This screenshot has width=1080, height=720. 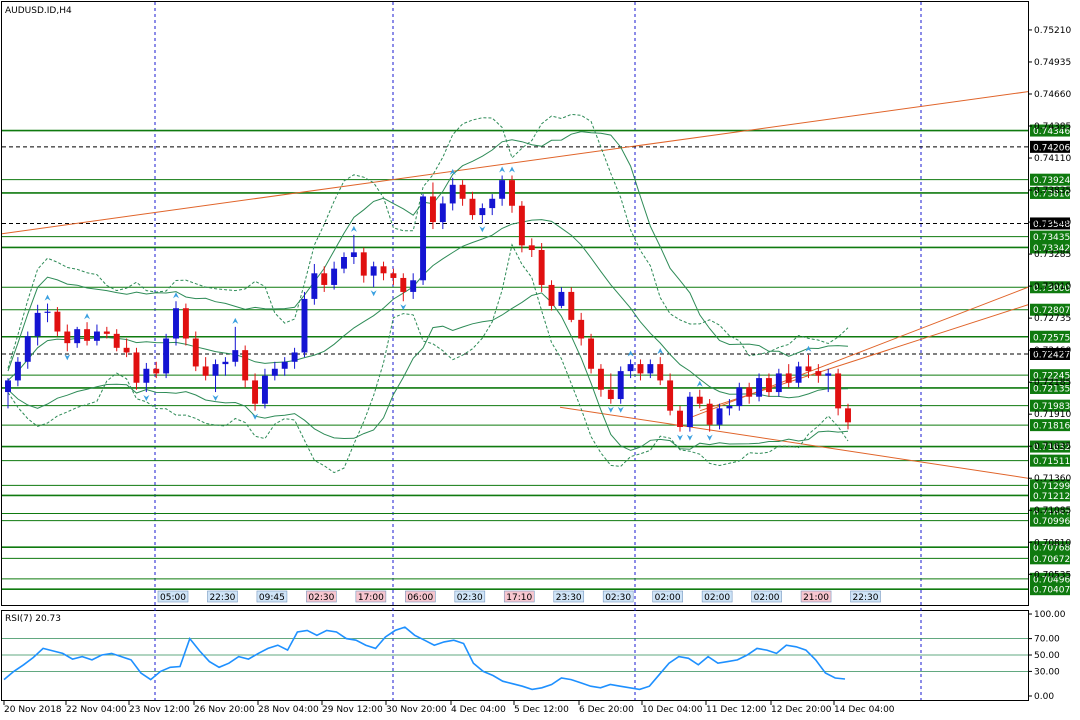 I want to click on rsi-tick-4: 0.00, so click(x=1044, y=697).